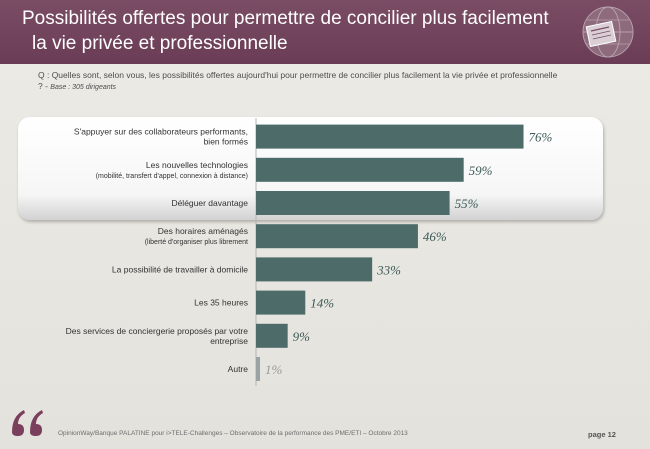 The image size is (650, 449). Describe the element at coordinates (481, 170) in the screenshot. I see `chart-value-label: 59%` at that location.